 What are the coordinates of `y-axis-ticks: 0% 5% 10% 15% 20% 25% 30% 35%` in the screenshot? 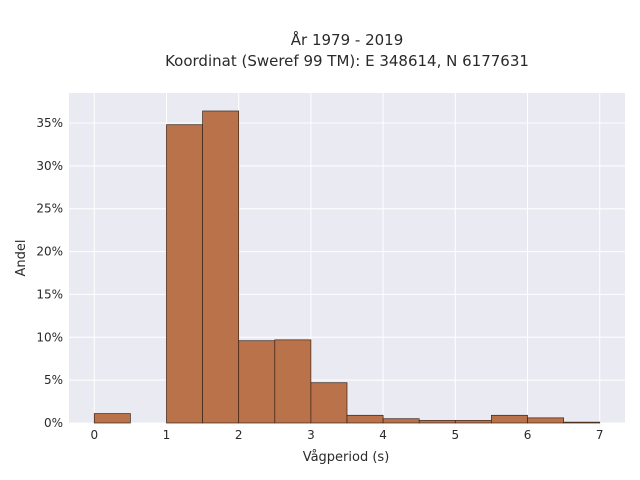 It's located at (49, 273).